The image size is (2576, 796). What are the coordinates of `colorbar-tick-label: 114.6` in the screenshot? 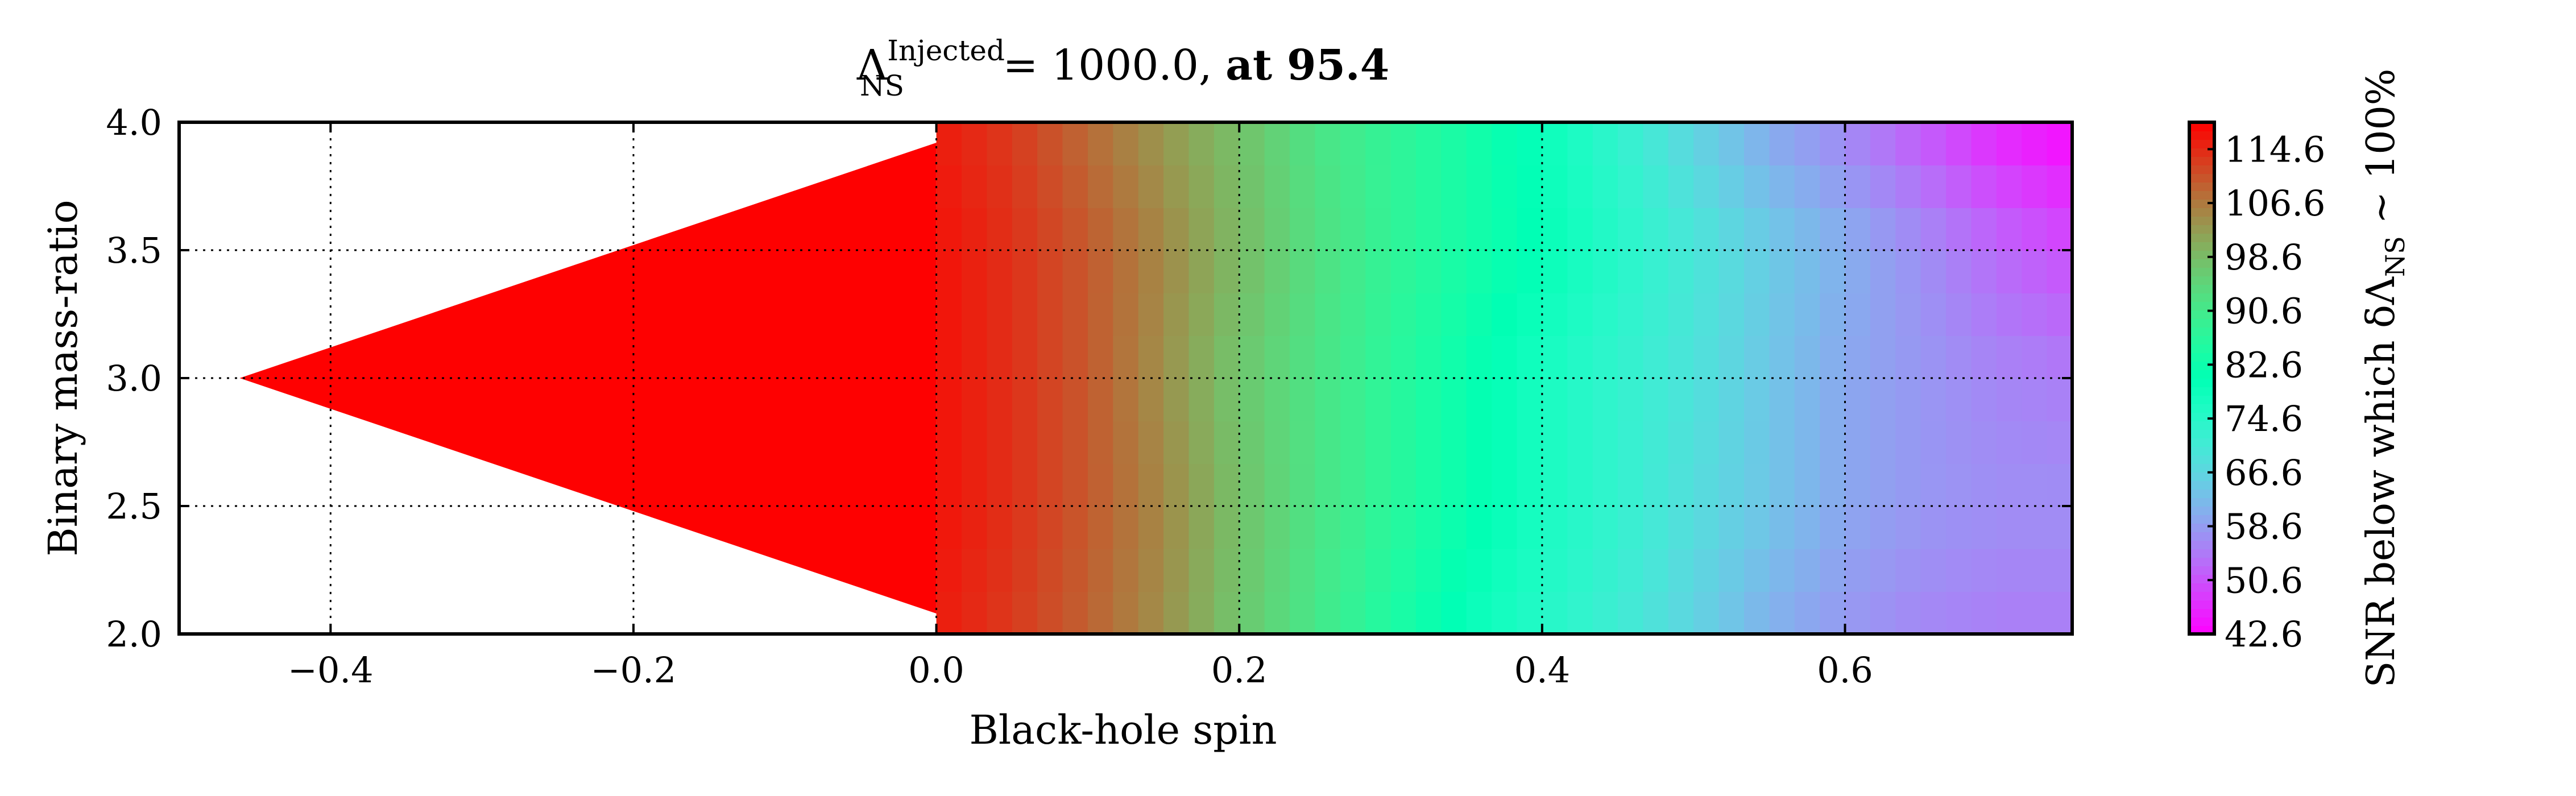 It's located at (2275, 149).